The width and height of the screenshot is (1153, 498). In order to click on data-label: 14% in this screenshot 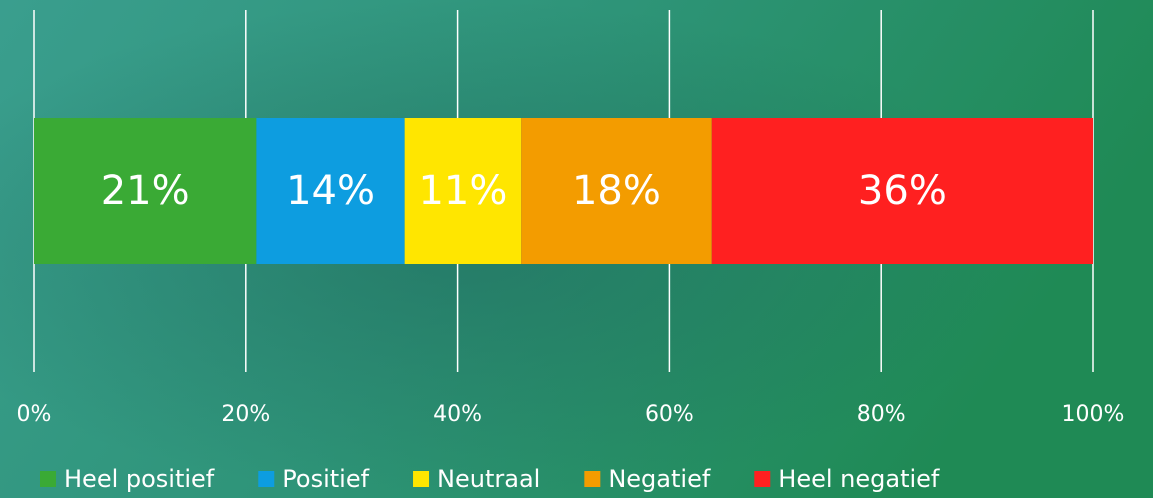, I will do `click(330, 191)`.